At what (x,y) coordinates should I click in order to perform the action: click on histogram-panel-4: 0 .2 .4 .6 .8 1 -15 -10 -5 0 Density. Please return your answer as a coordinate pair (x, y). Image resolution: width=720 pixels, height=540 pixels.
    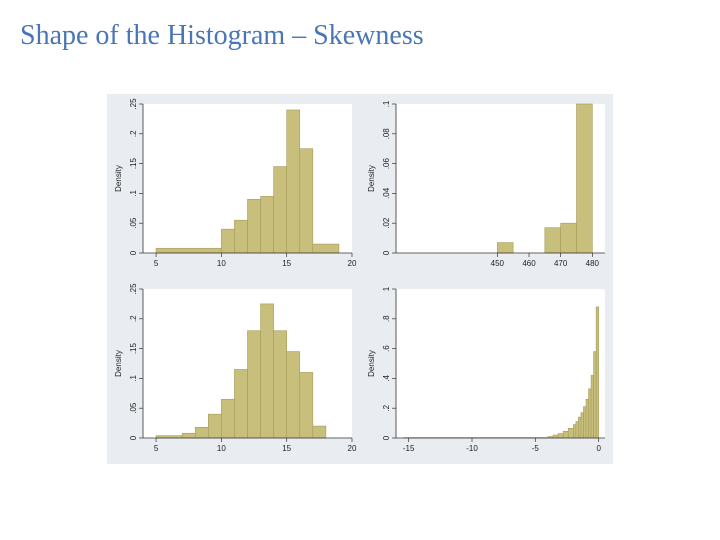
    Looking at the image, I should click on (486, 369).